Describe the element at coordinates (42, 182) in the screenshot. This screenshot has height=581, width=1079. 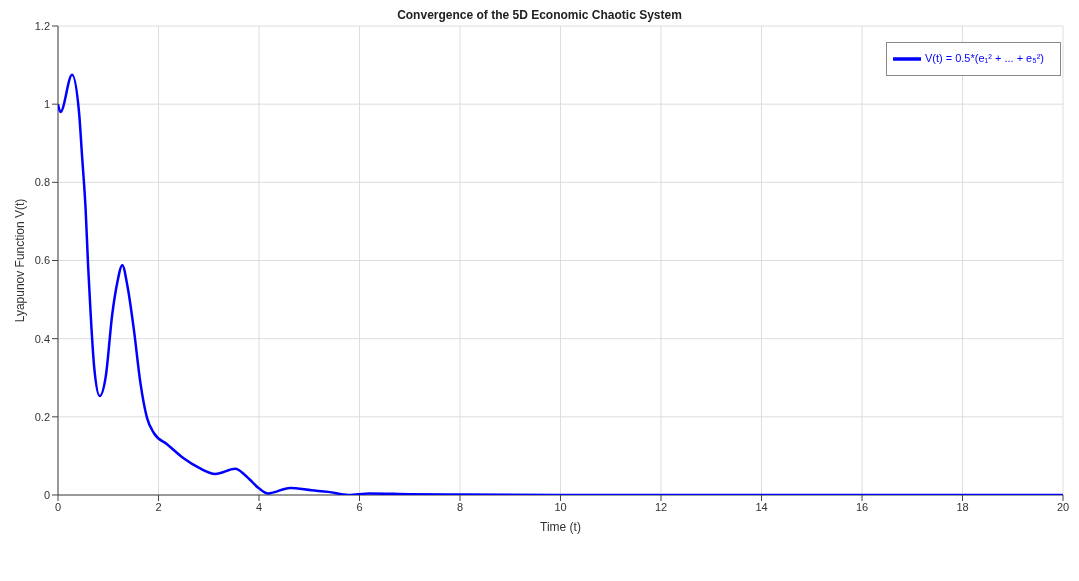
I see `y-tick-label: 0.8` at that location.